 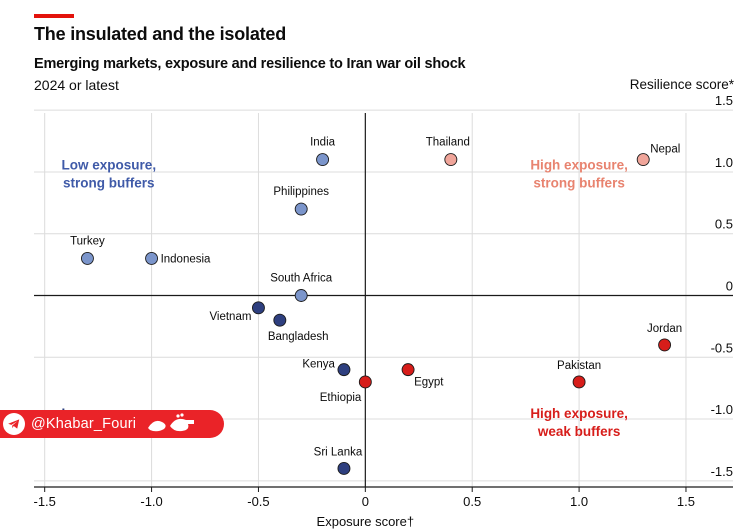 I want to click on data-point-thailand, so click(x=451, y=160).